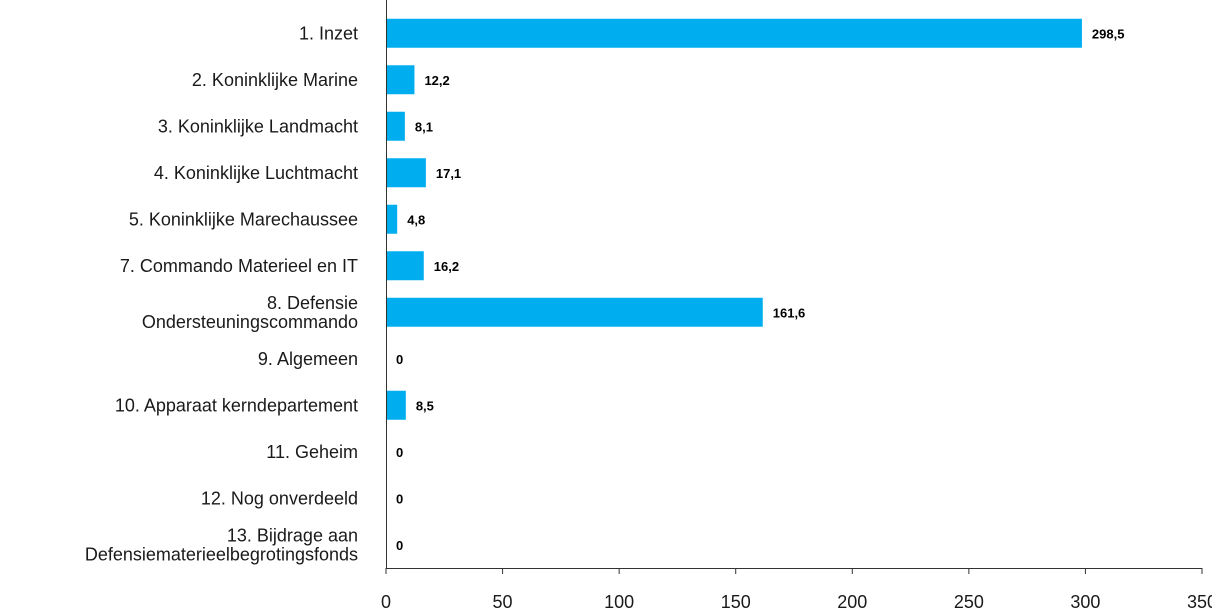  What do you see at coordinates (243, 219) in the screenshot?
I see `category-label-4: 5. Koninklijke Marechaussee` at bounding box center [243, 219].